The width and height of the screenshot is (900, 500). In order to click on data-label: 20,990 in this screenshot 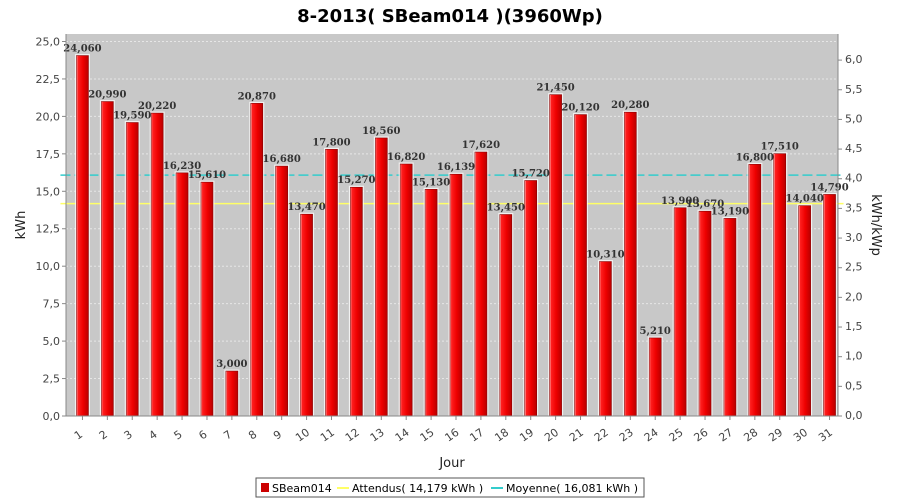, I will do `click(107, 95)`.